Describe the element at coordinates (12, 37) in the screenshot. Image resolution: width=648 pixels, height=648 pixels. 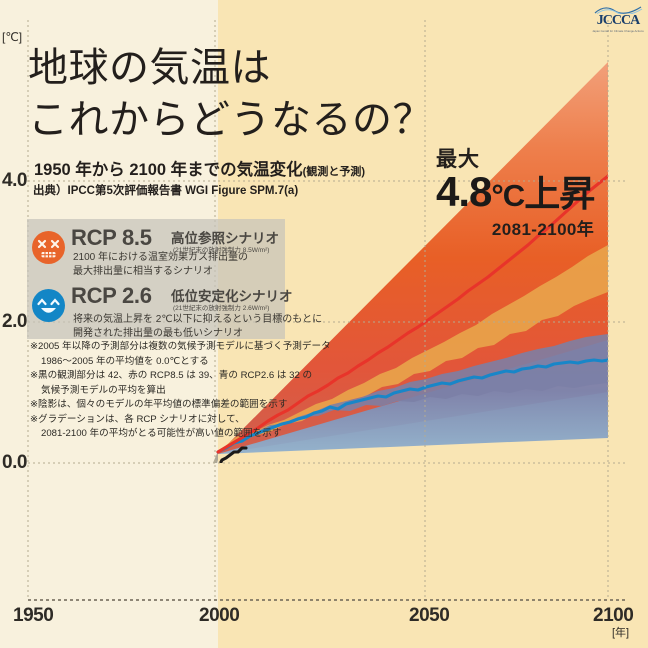
I see `y-axis-unit-label: [℃]` at that location.